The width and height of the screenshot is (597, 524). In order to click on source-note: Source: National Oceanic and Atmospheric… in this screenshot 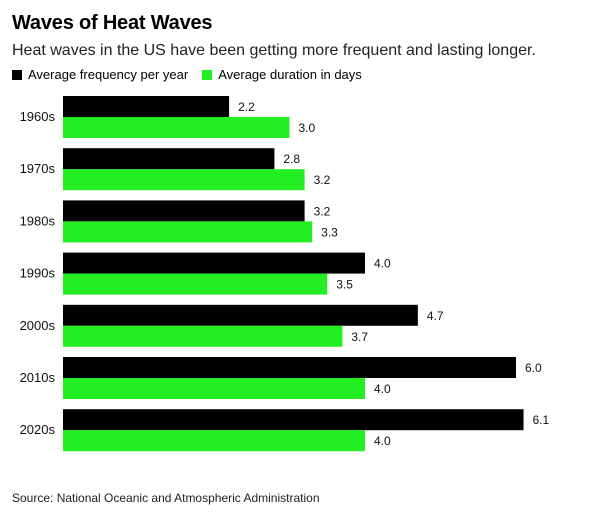, I will do `click(166, 498)`.